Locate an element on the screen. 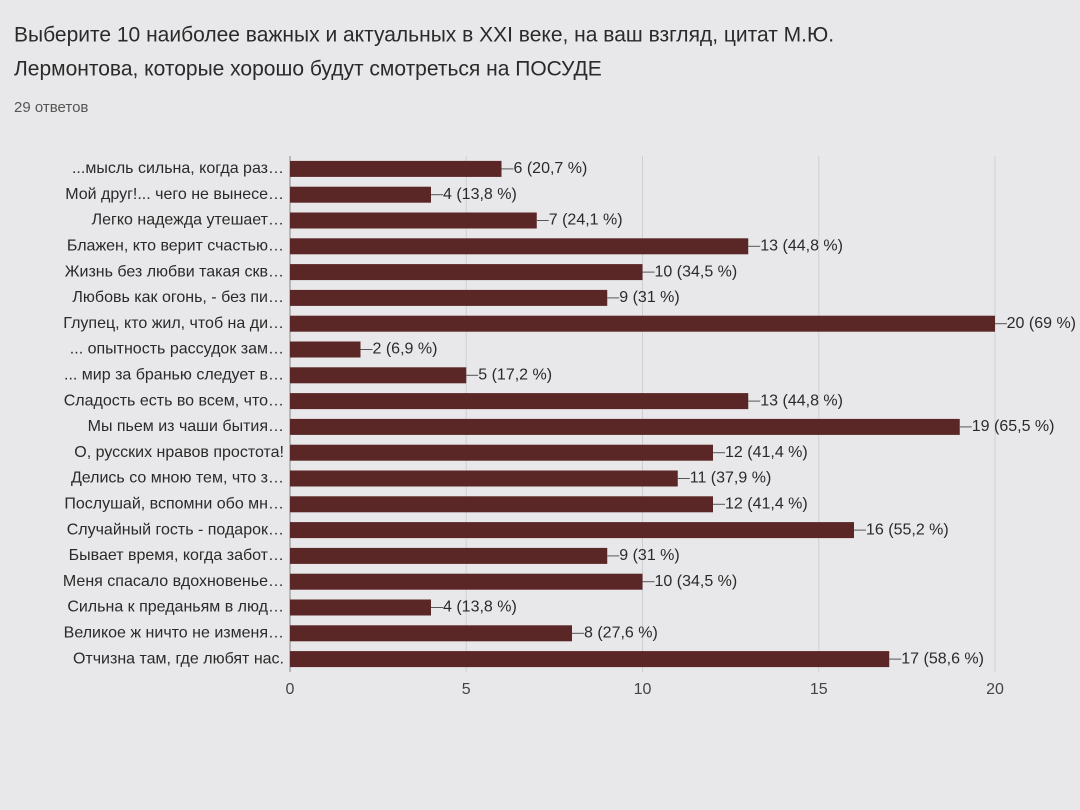 Image resolution: width=1080 pixels, height=810 pixels. x-tick-label: 20 is located at coordinates (995, 689).